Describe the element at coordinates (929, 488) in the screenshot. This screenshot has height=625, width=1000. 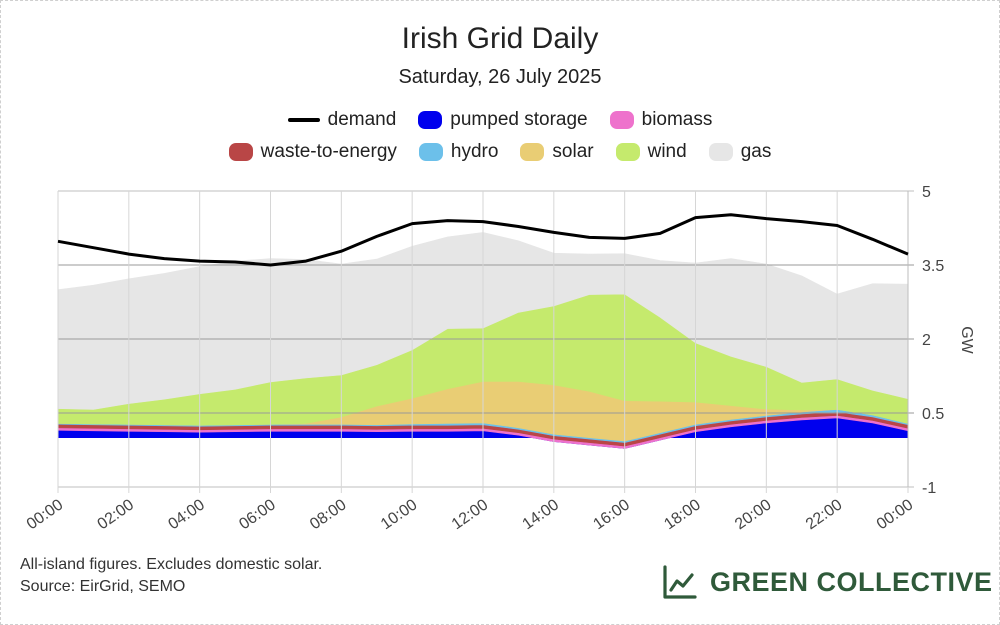
I see `y-tick-label: -1` at that location.